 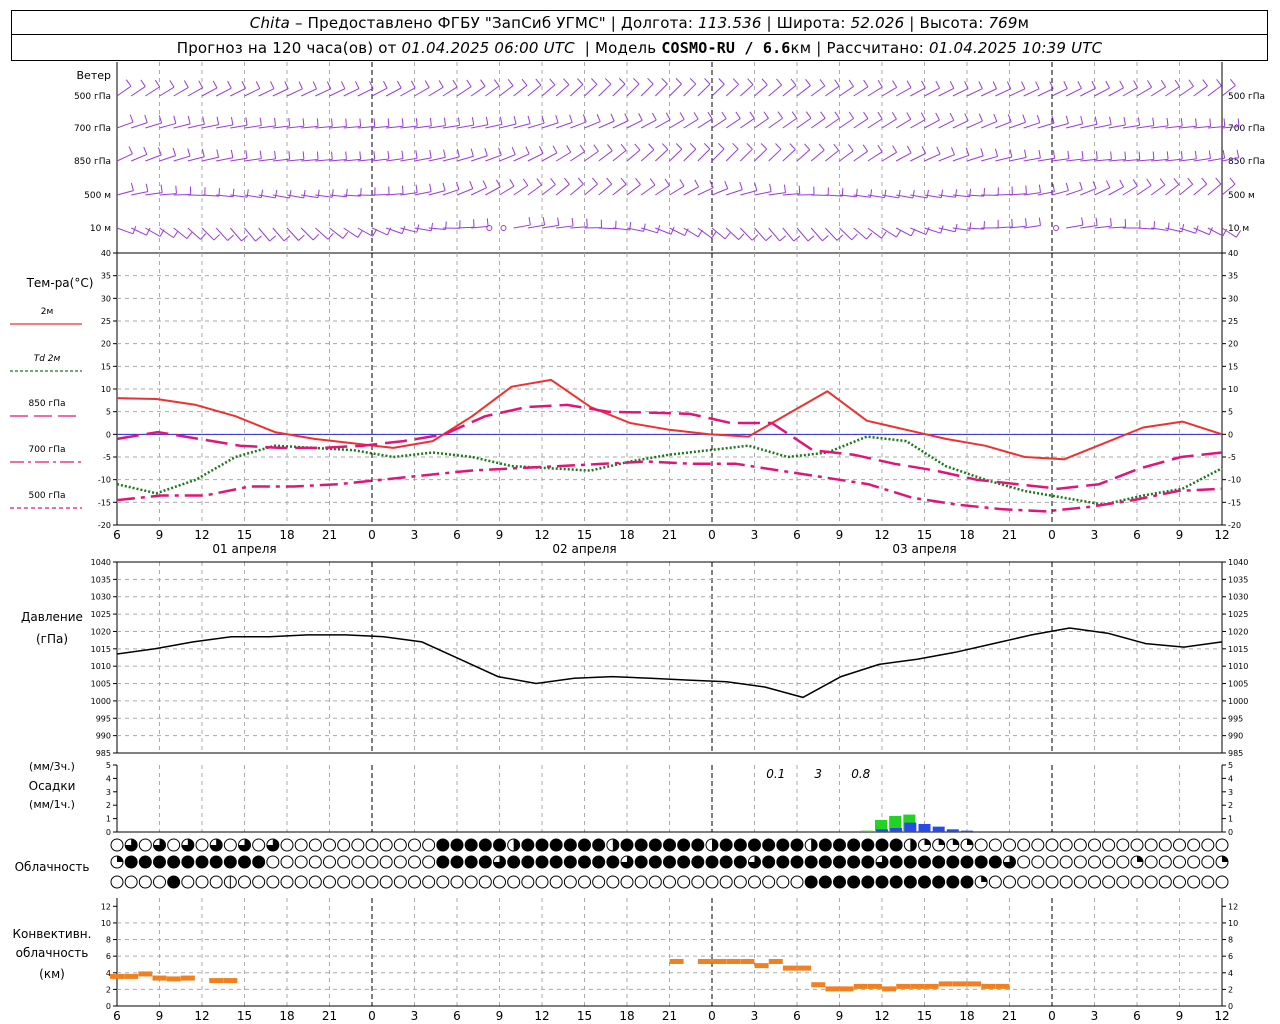 I want to click on convective-tick-label-right: 6, so click(x=1230, y=956).